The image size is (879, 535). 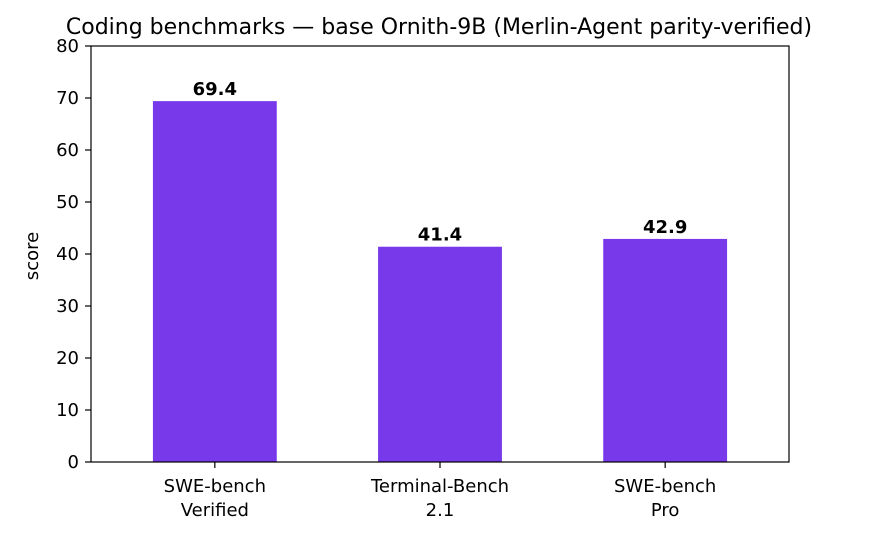 I want to click on data-label-0: 69.4, so click(x=215, y=89).